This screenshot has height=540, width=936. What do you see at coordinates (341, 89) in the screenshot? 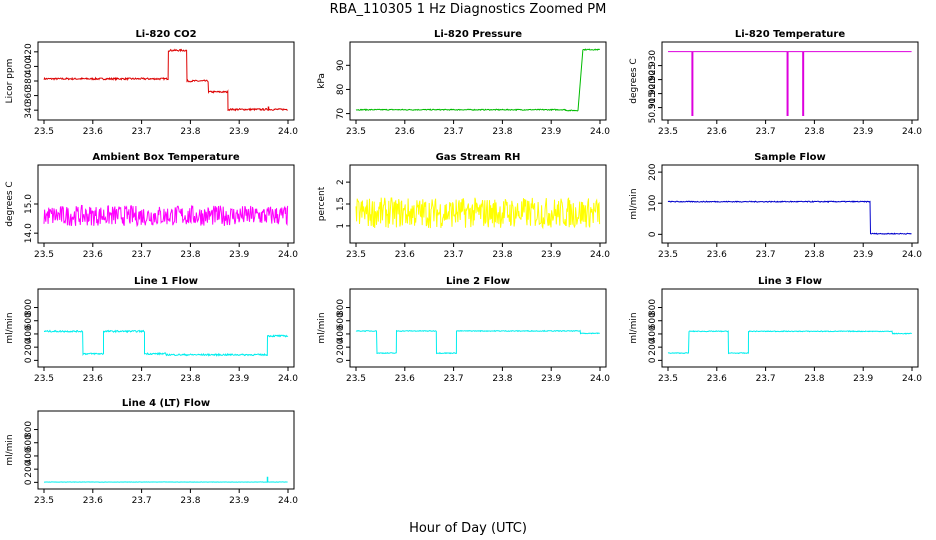
I see `y-tick-label: 80` at bounding box center [341, 89].